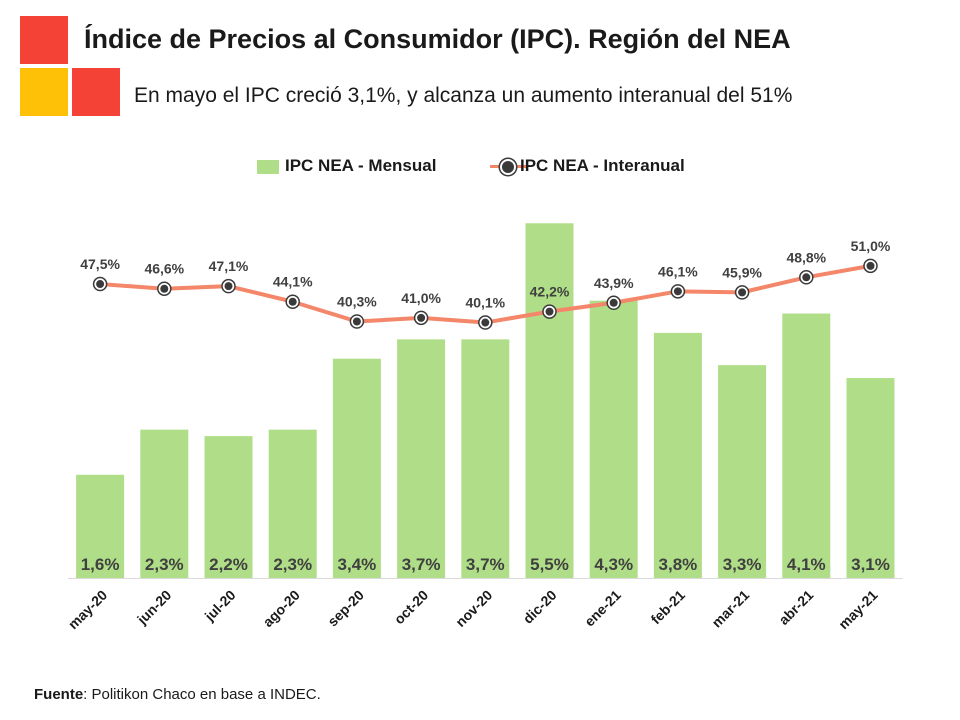 The height and width of the screenshot is (720, 960). What do you see at coordinates (164, 269) in the screenshot?
I see `line-value-label: 46,6%` at bounding box center [164, 269].